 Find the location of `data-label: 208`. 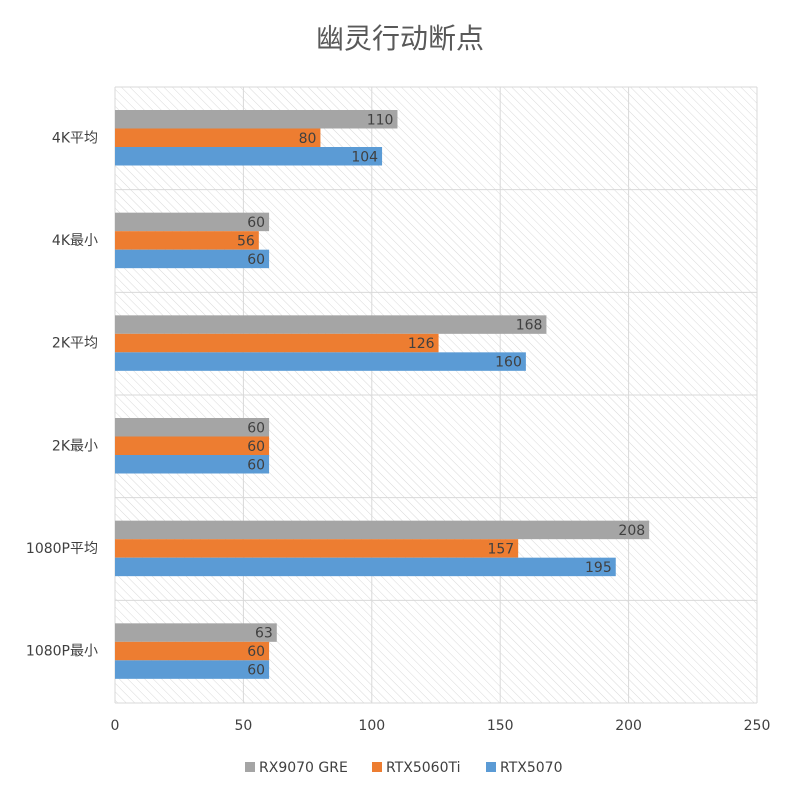

data-label: 208 is located at coordinates (631, 531).